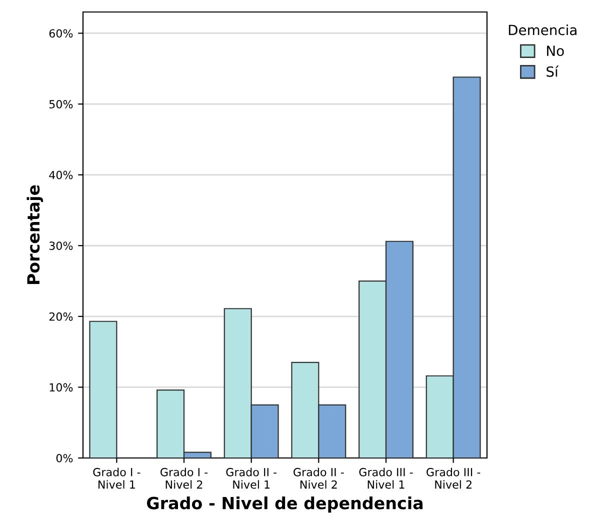  What do you see at coordinates (61, 104) in the screenshot?
I see `y-tick-label: 50%` at bounding box center [61, 104].